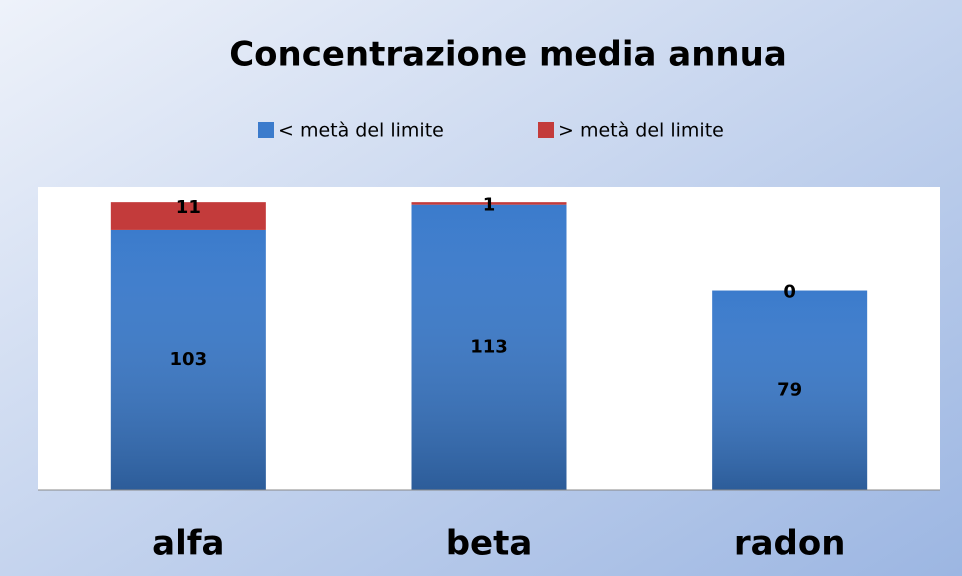 This screenshot has height=576, width=962. I want to click on chart-title: Concentrazione media annua, so click(508, 55).